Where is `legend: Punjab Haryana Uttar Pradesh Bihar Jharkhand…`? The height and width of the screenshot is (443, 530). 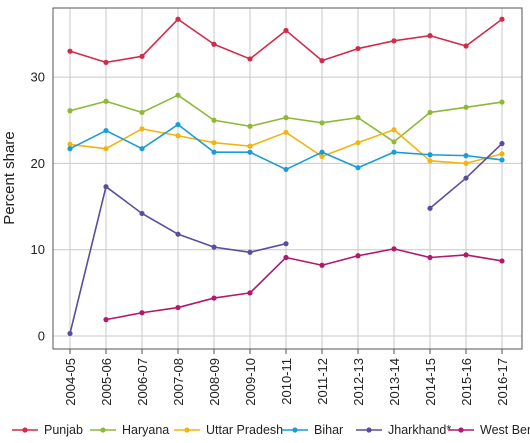
legend: Punjab Haryana Uttar Pradesh Bihar Jharkhand… is located at coordinates (271, 430).